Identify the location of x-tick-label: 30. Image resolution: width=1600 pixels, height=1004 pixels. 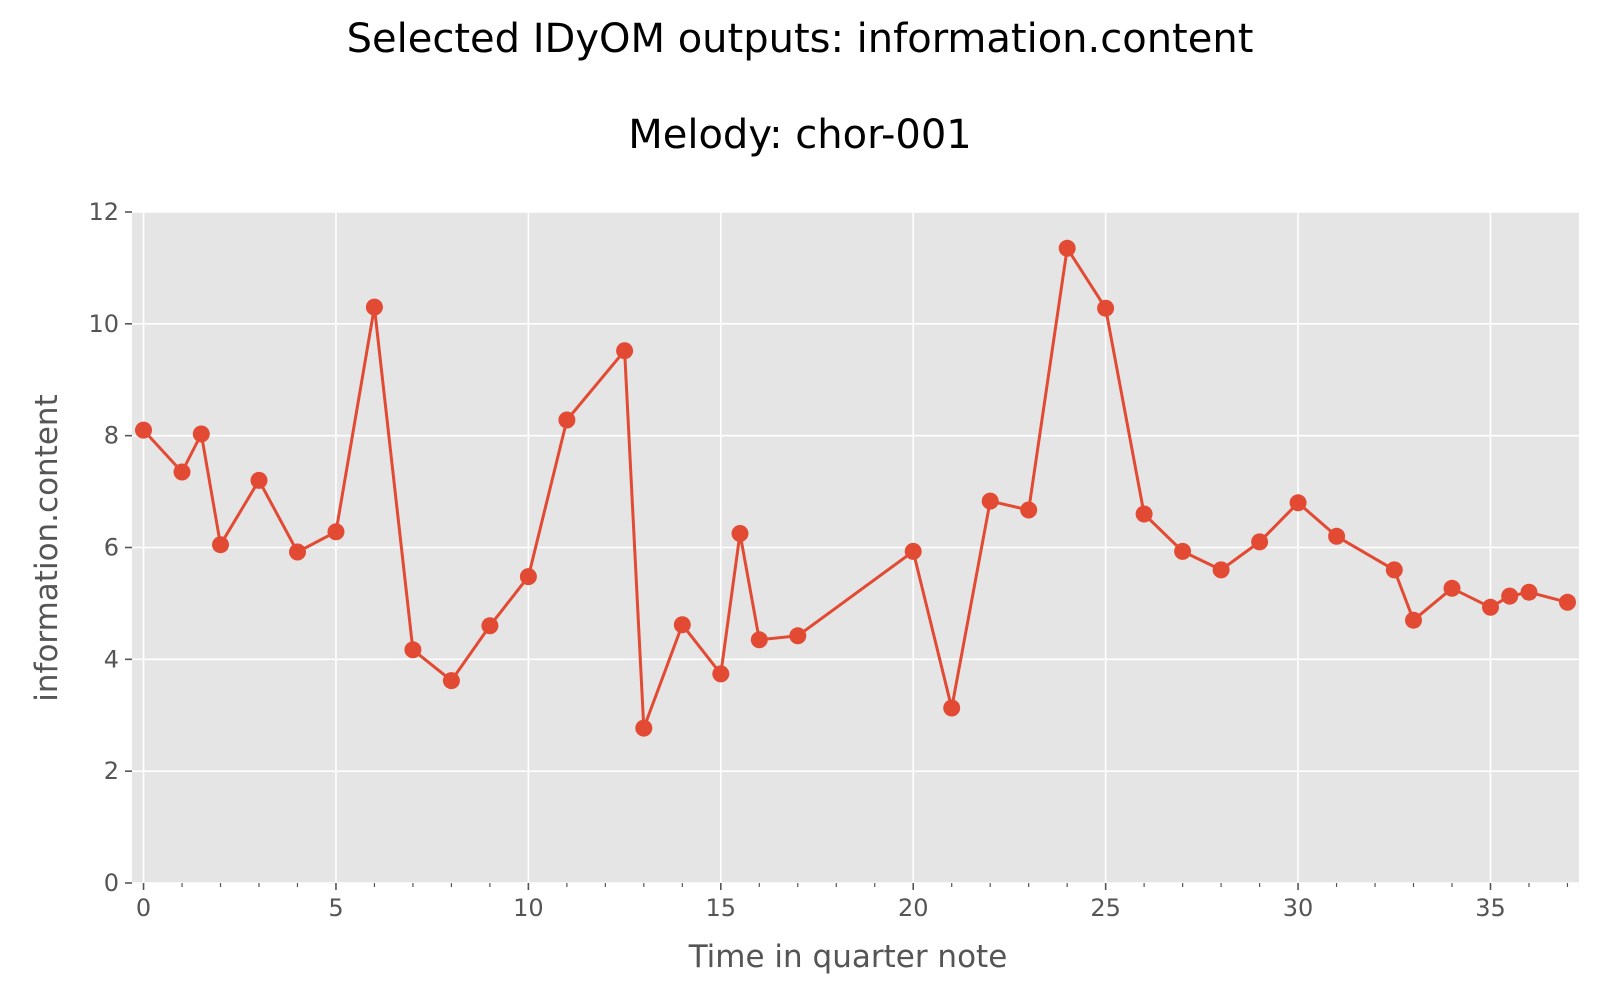
(1298, 908).